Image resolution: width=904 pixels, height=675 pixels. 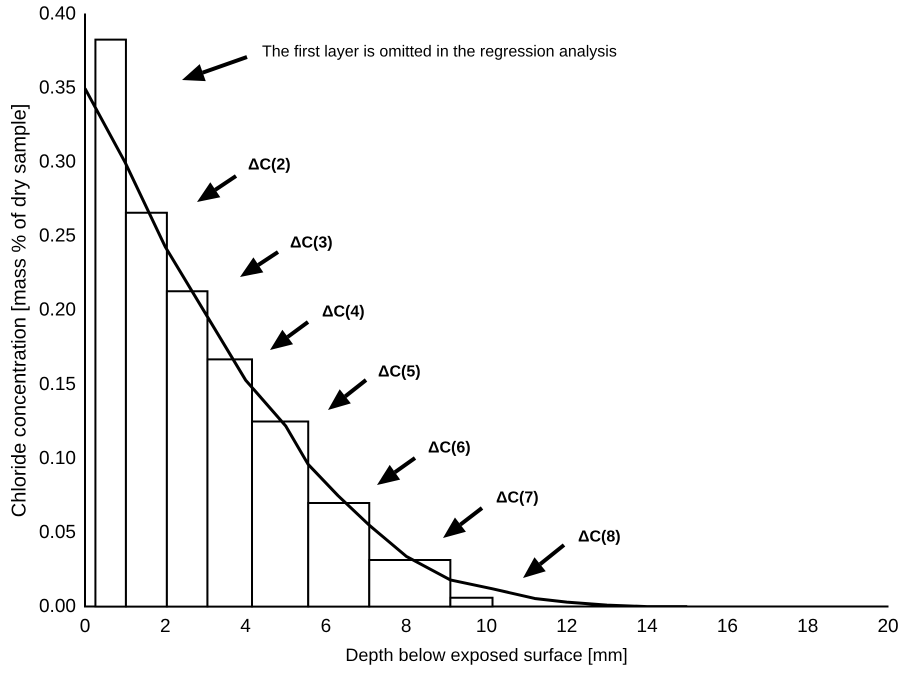 What do you see at coordinates (399, 371) in the screenshot?
I see `annotation: ΔC(5)` at bounding box center [399, 371].